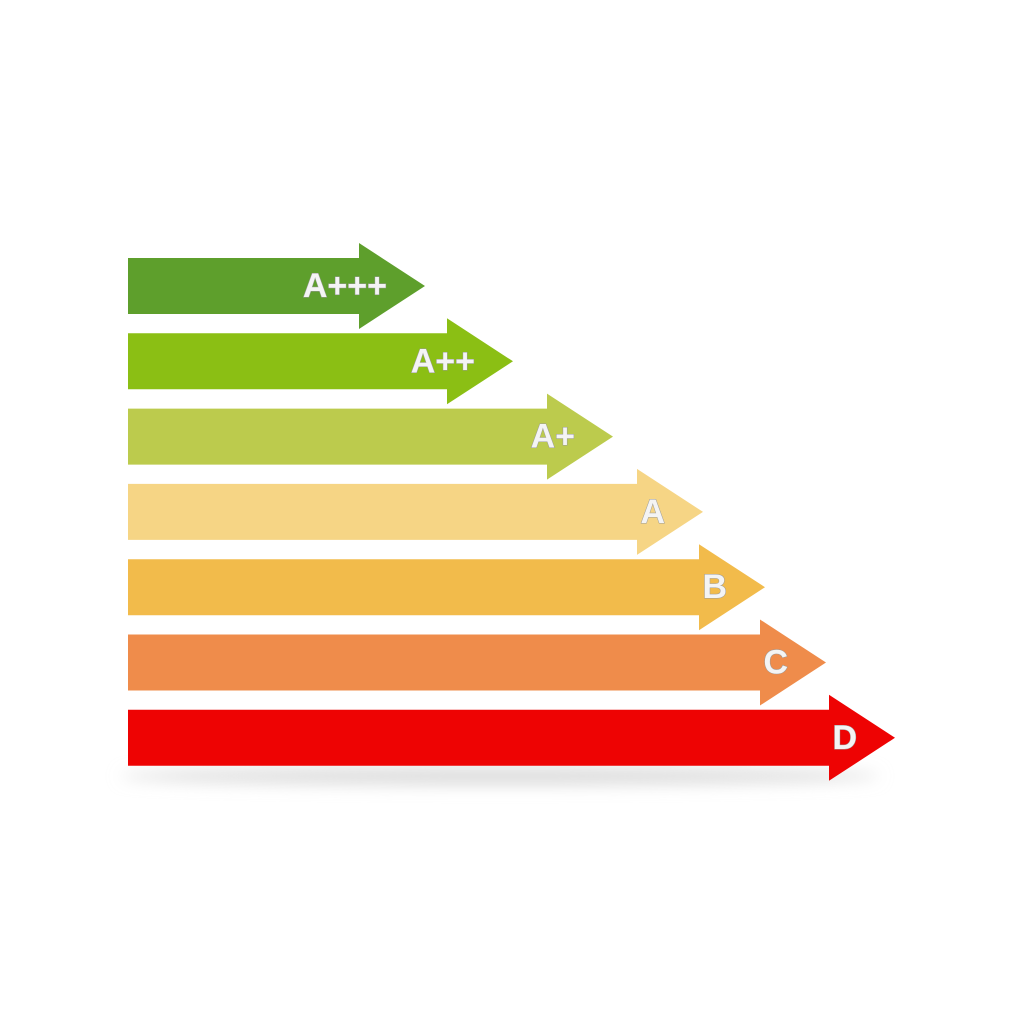 The width and height of the screenshot is (1024, 1029). I want to click on arrow-label: D, so click(844, 738).